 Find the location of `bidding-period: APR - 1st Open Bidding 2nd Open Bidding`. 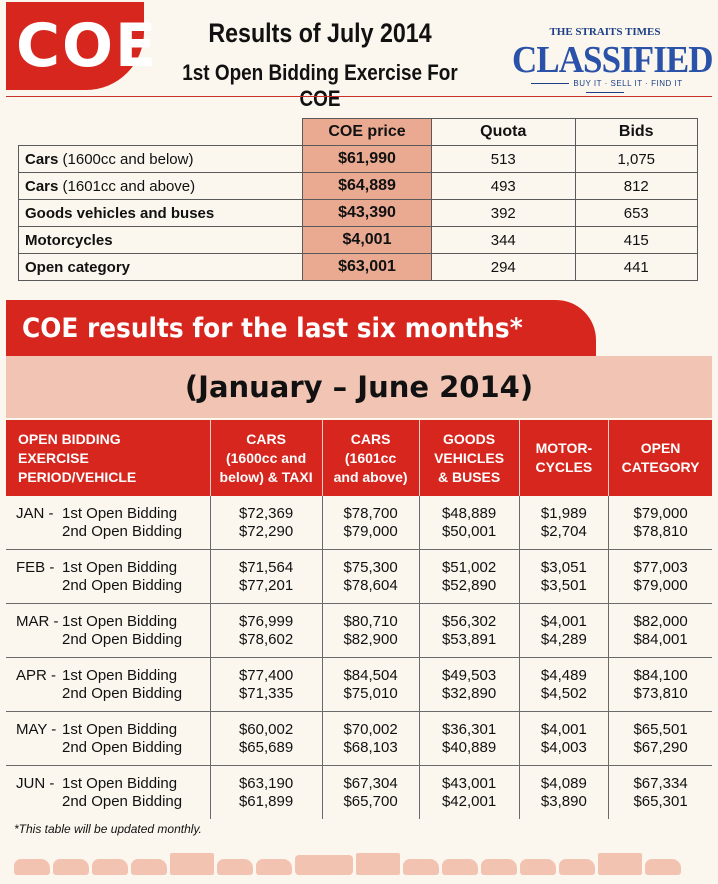

bidding-period: APR - 1st Open Bidding 2nd Open Bidding is located at coordinates (108, 684).